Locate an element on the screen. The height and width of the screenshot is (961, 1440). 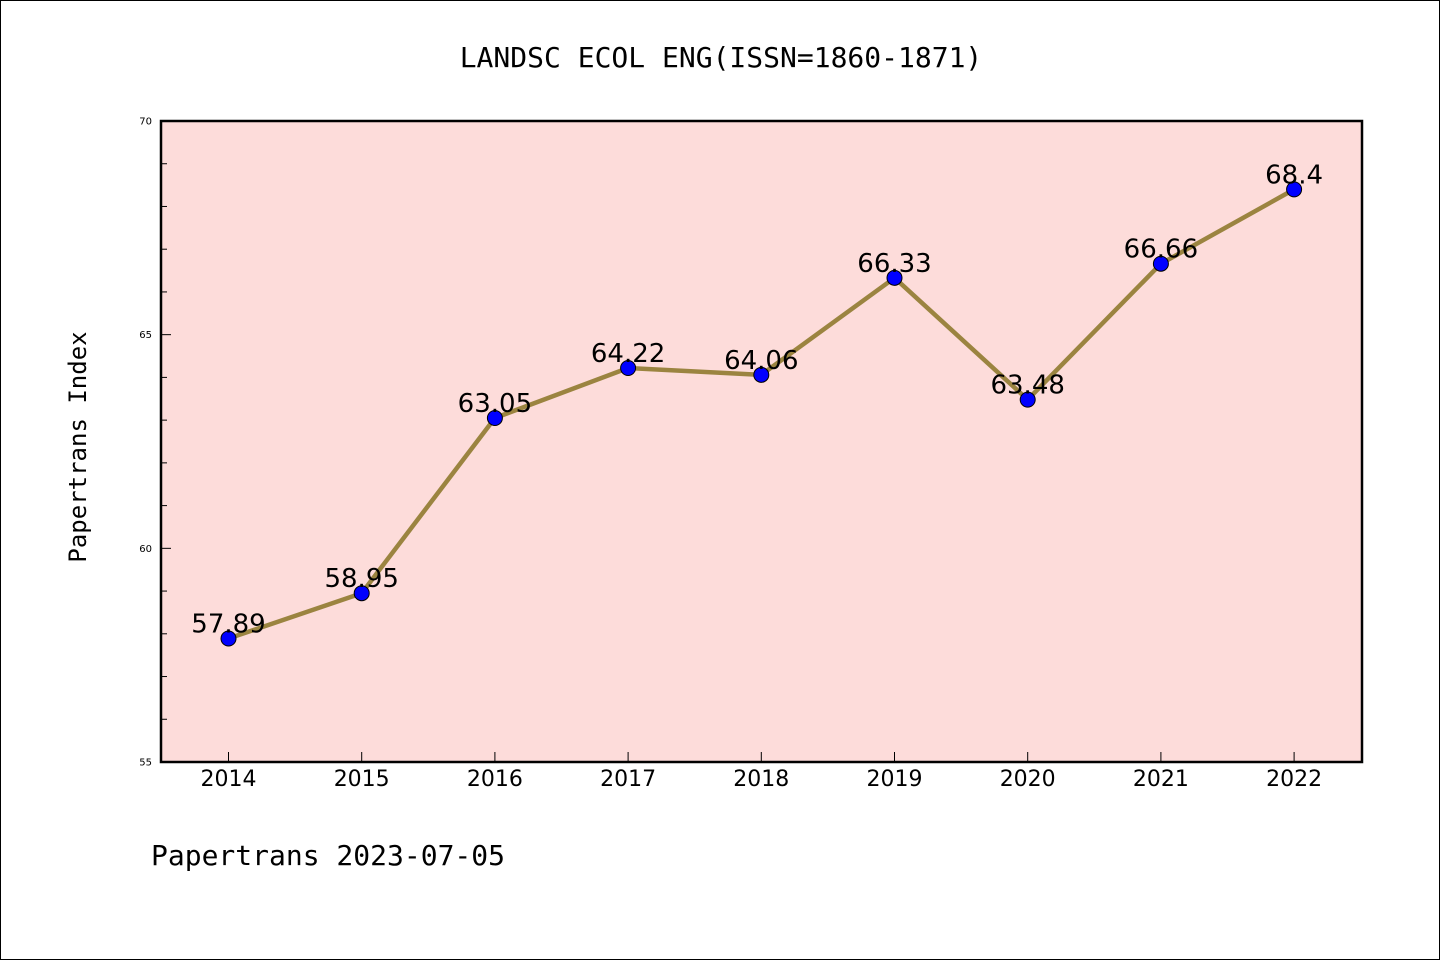
x-tick-label: 2017 is located at coordinates (628, 779).